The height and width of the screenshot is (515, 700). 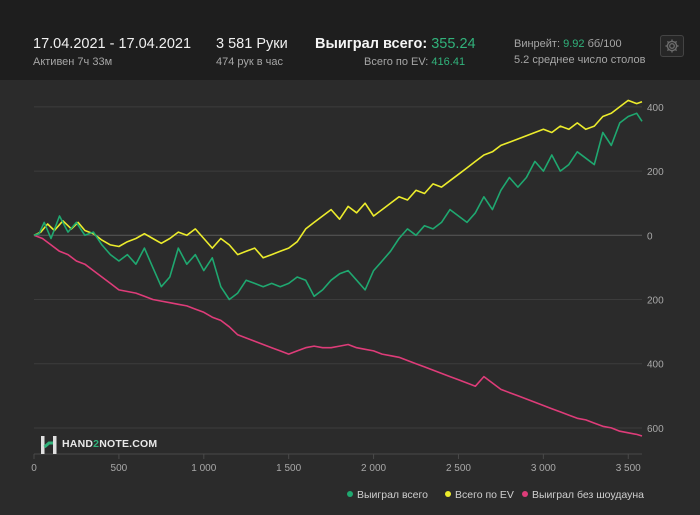 I want to click on x-tick-label: 1 500, so click(x=288, y=468).